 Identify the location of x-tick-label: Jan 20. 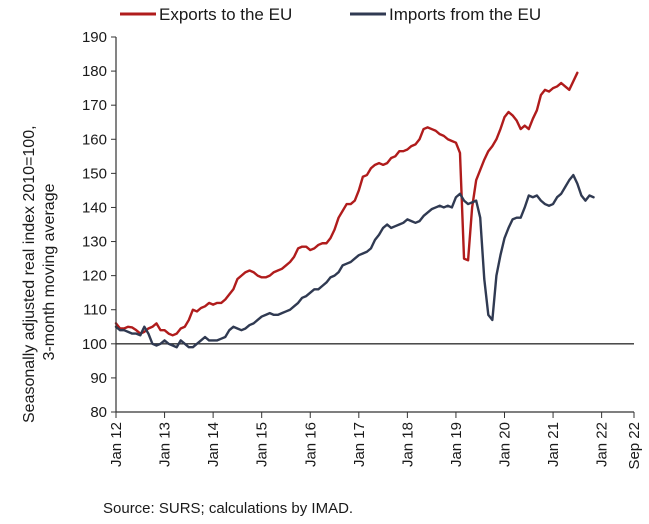
(505, 444).